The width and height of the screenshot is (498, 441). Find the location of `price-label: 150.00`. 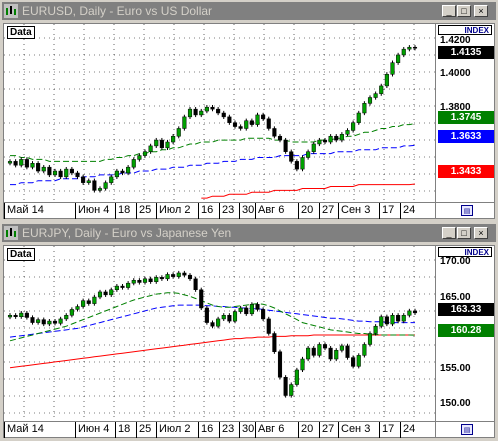

price-label: 150.00 is located at coordinates (455, 403).